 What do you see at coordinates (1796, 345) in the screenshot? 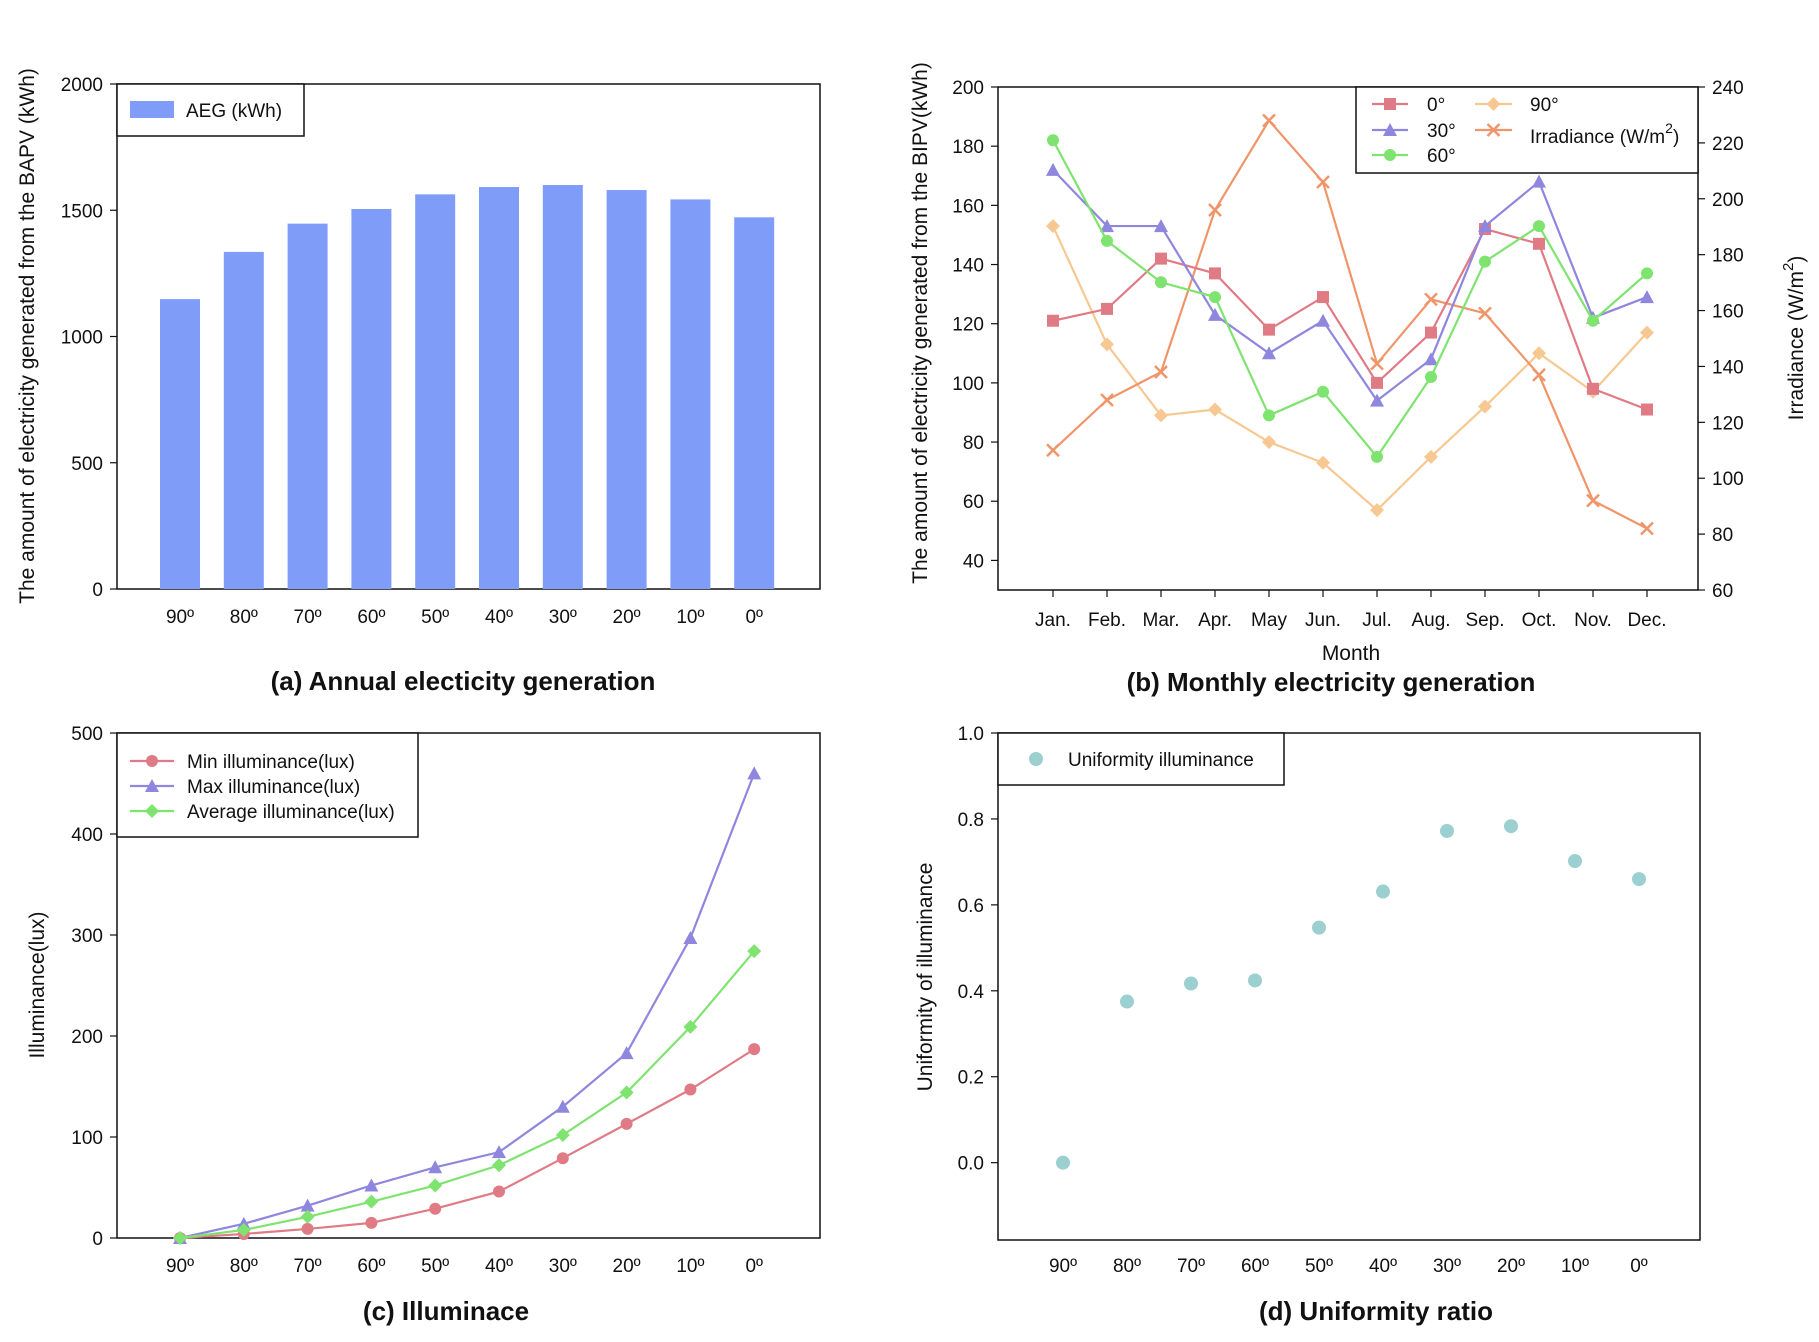
I see `y2-title-text: Irradiance (W/m` at bounding box center [1796, 345].